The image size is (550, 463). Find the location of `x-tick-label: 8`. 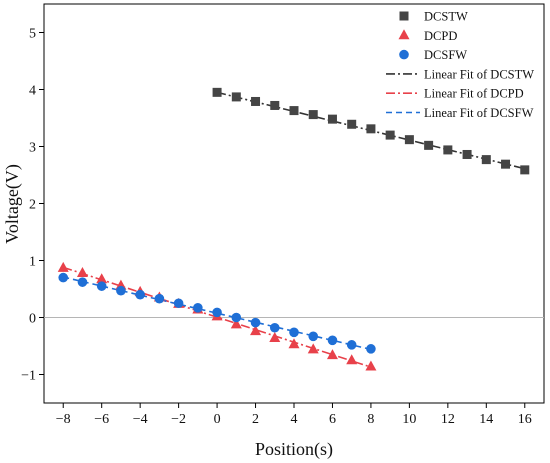

x-tick-label: 8 is located at coordinates (370, 419).